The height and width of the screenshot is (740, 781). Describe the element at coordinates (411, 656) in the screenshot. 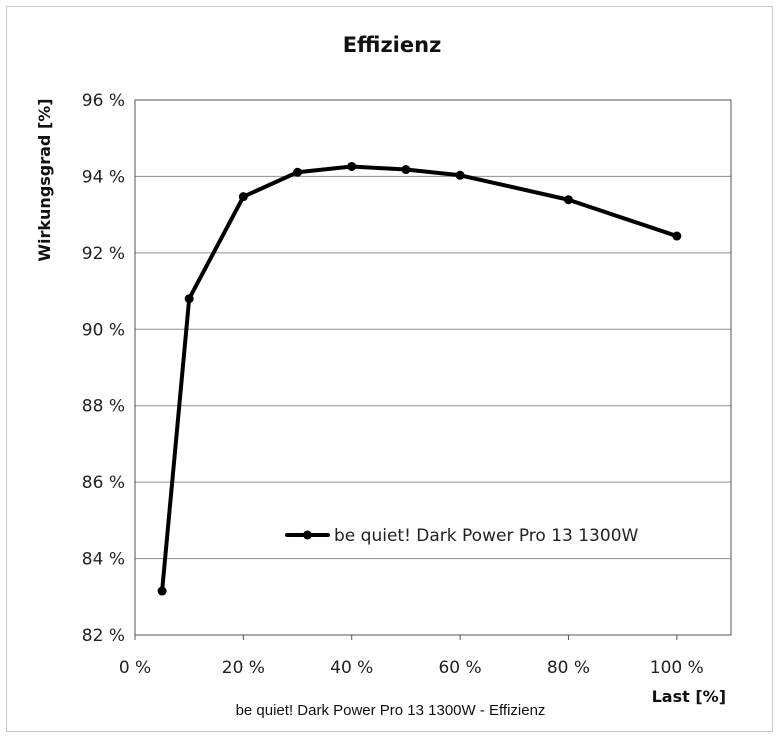

I see `x-tick-labels: 0 % 20 % 40 % 60 % 80 % 100 %` at that location.